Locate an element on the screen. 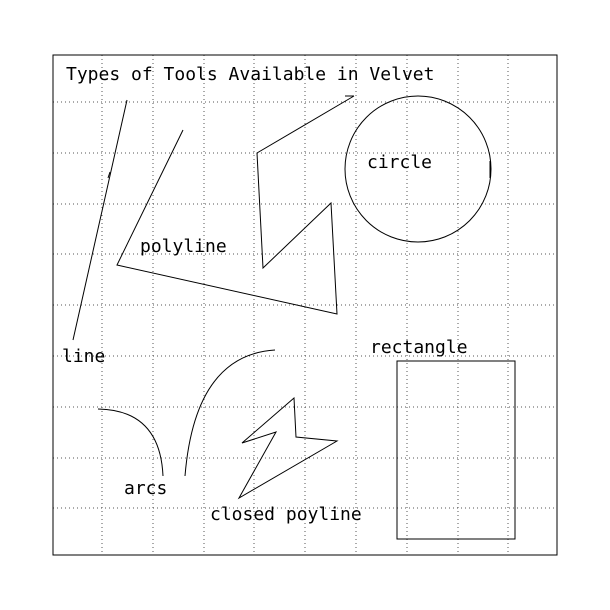 This screenshot has height=610, width=610. circle-shape is located at coordinates (418, 169).